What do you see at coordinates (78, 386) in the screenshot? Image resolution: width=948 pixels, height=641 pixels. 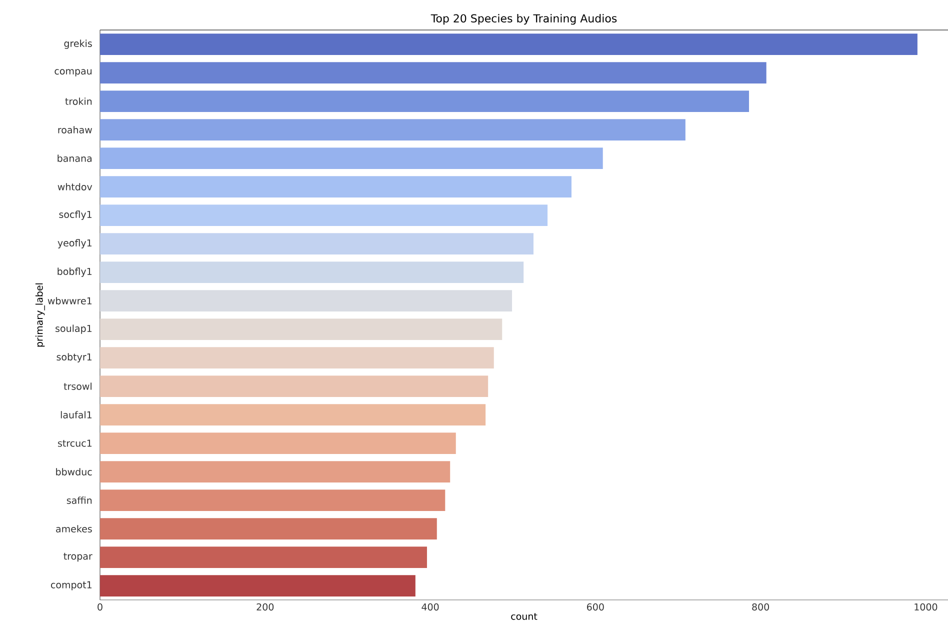 I see `y-tick-label: trsowl` at bounding box center [78, 386].